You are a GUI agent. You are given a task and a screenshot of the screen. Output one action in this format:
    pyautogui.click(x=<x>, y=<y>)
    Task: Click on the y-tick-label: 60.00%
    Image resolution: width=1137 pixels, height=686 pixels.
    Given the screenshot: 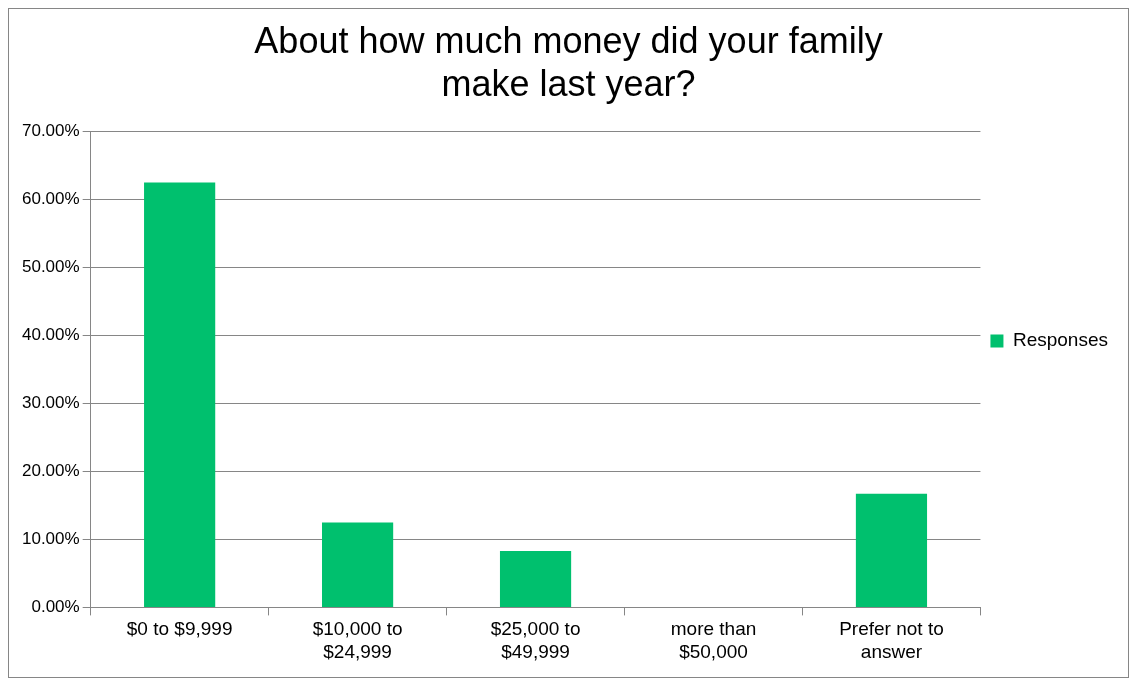 What is the action you would take?
    pyautogui.click(x=50, y=199)
    